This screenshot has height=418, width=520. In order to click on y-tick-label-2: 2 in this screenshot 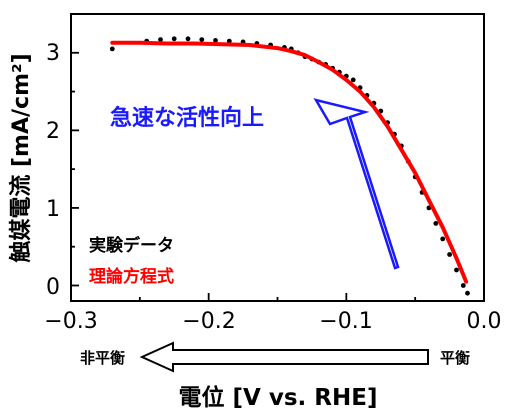, I will do `click(53, 131)`.